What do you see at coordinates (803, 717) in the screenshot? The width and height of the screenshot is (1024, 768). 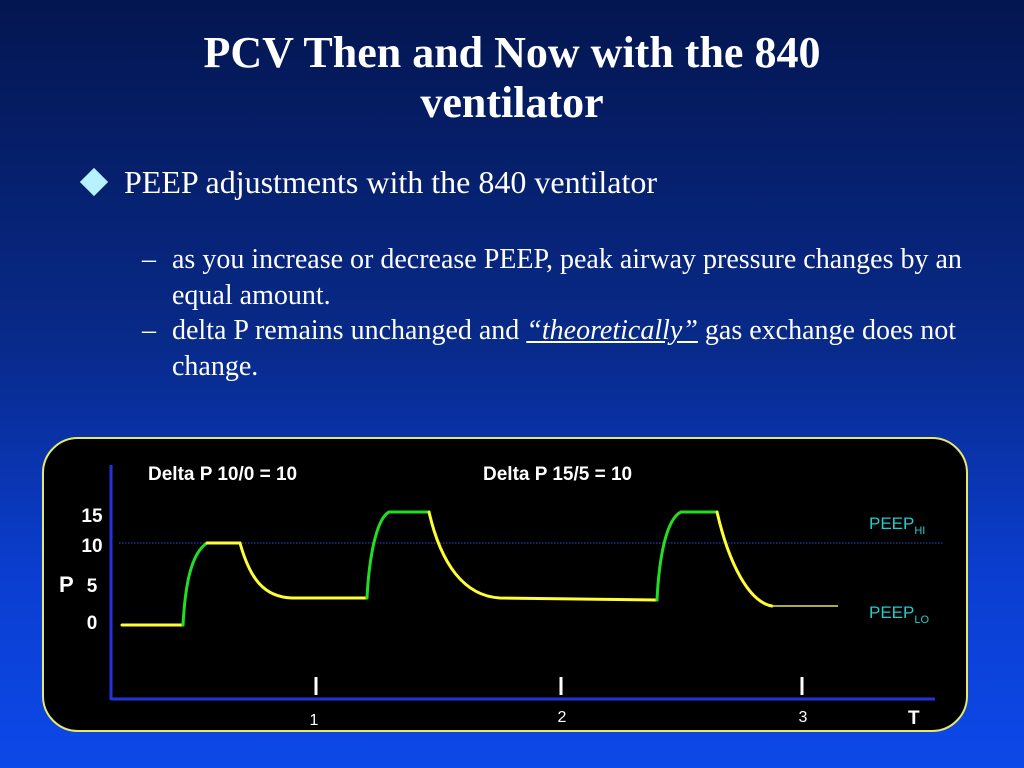 I see `x-tick-label: 3` at bounding box center [803, 717].